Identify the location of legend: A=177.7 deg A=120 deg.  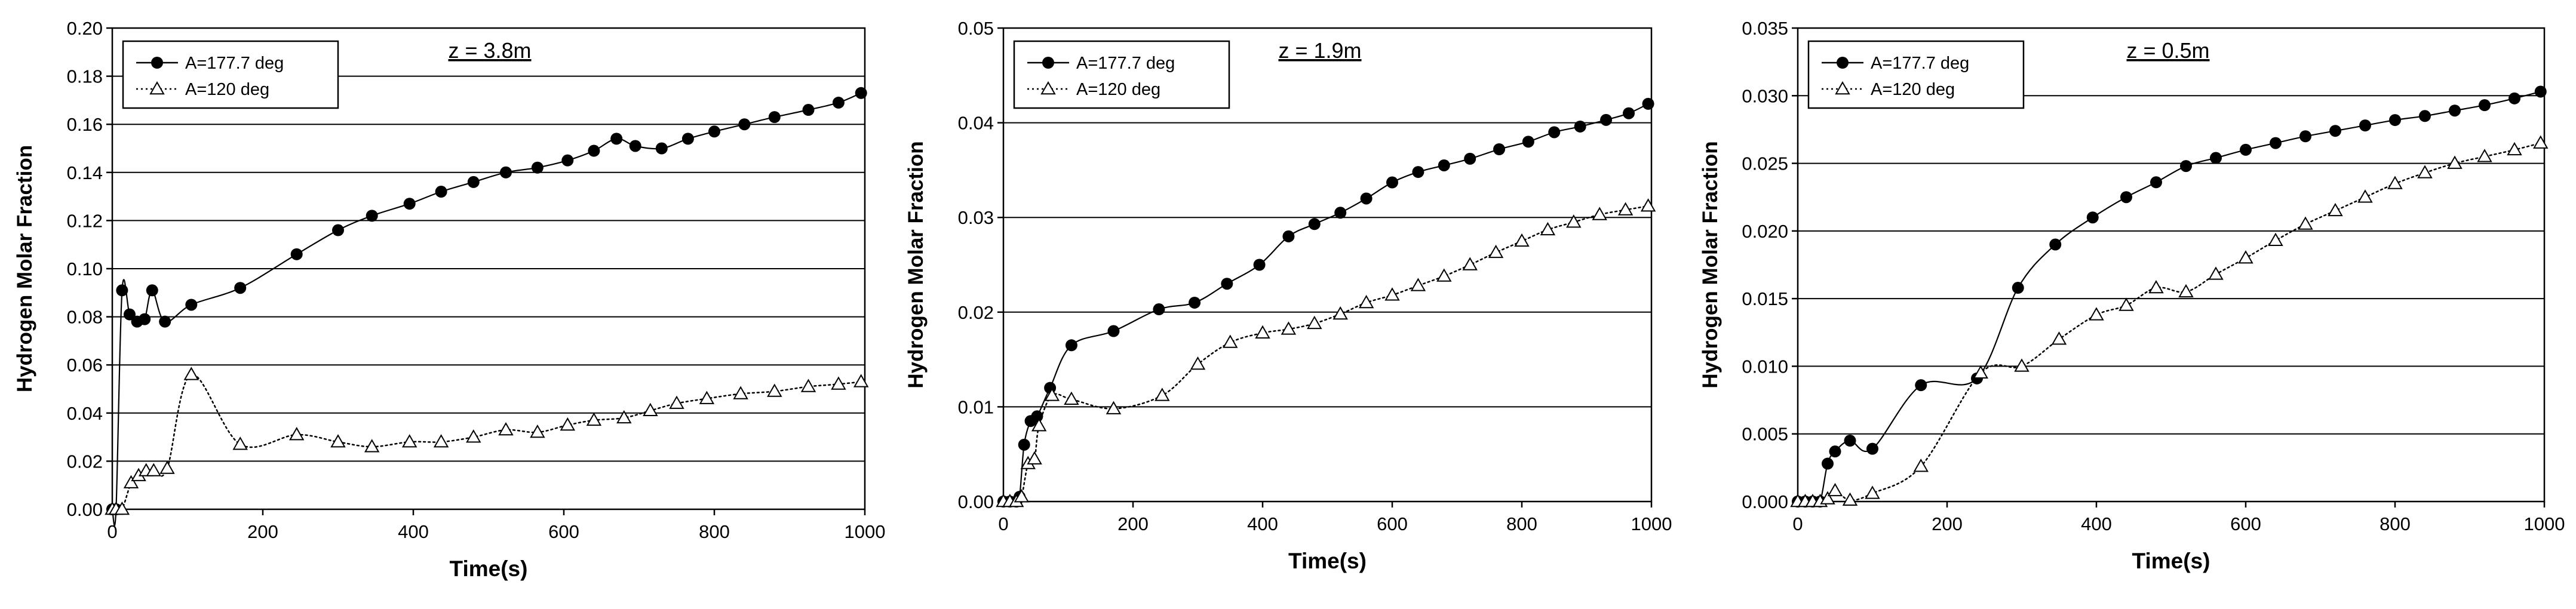
(1121, 74).